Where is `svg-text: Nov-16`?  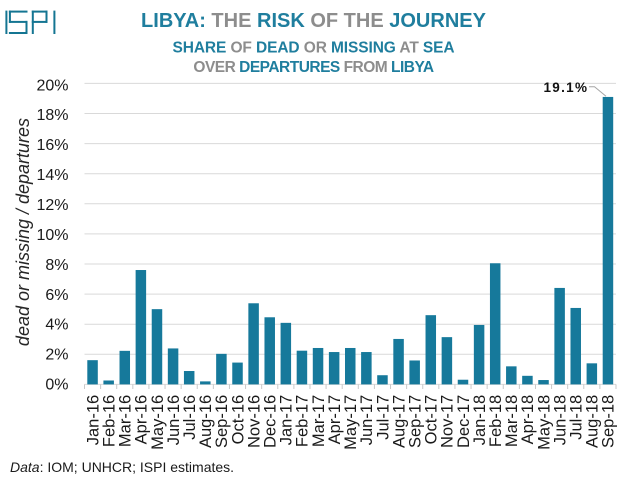 svg-text: Nov-16 is located at coordinates (254, 421).